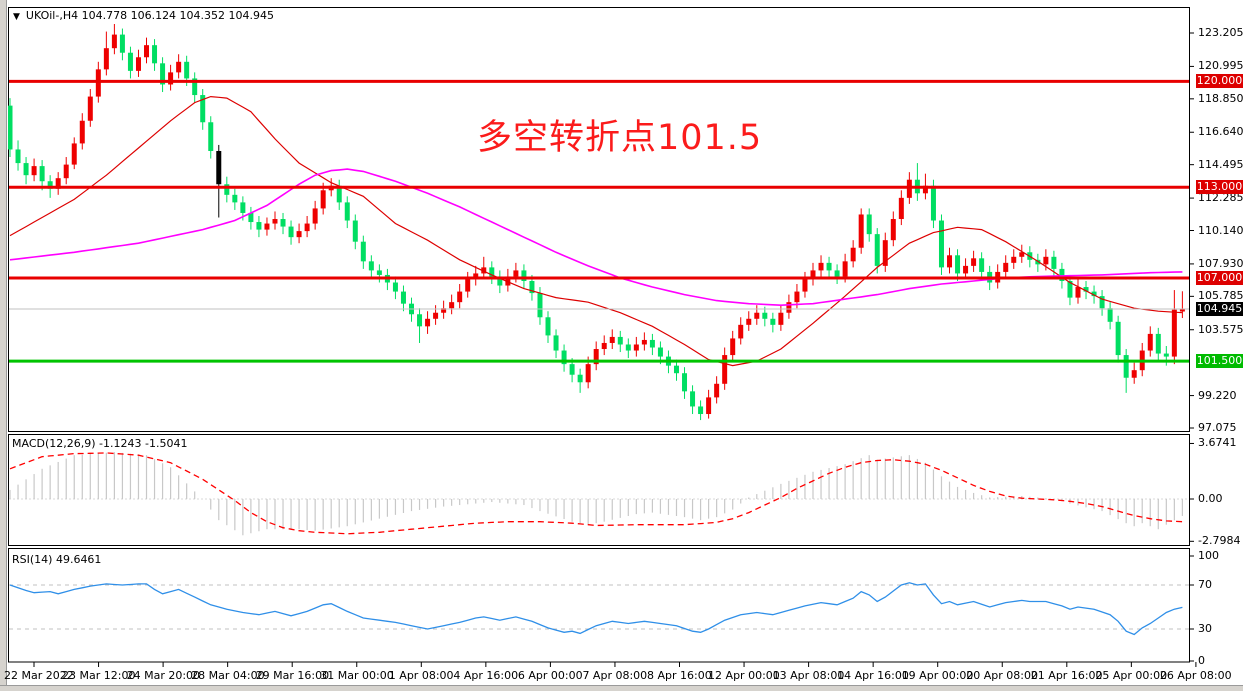 The height and width of the screenshot is (691, 1243). Describe the element at coordinates (39, 675) in the screenshot. I see `time-tick-label: 22 Mar 2022` at that location.